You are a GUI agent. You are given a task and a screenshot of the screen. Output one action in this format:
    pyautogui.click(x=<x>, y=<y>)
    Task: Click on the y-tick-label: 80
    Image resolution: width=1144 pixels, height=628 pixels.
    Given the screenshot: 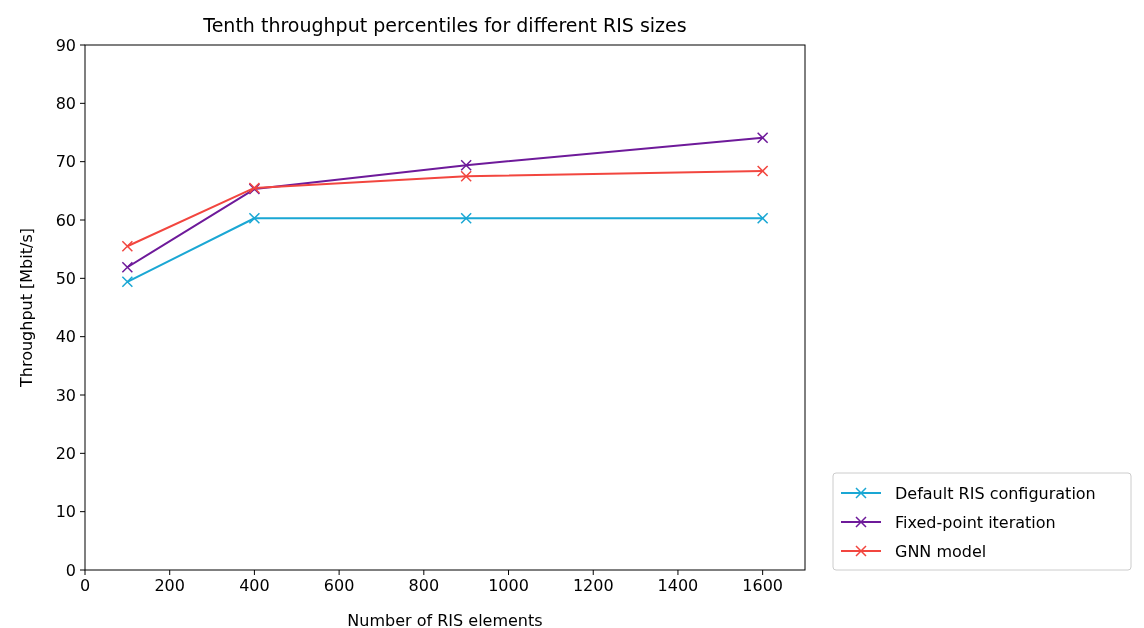 What is the action you would take?
    pyautogui.click(x=65, y=103)
    